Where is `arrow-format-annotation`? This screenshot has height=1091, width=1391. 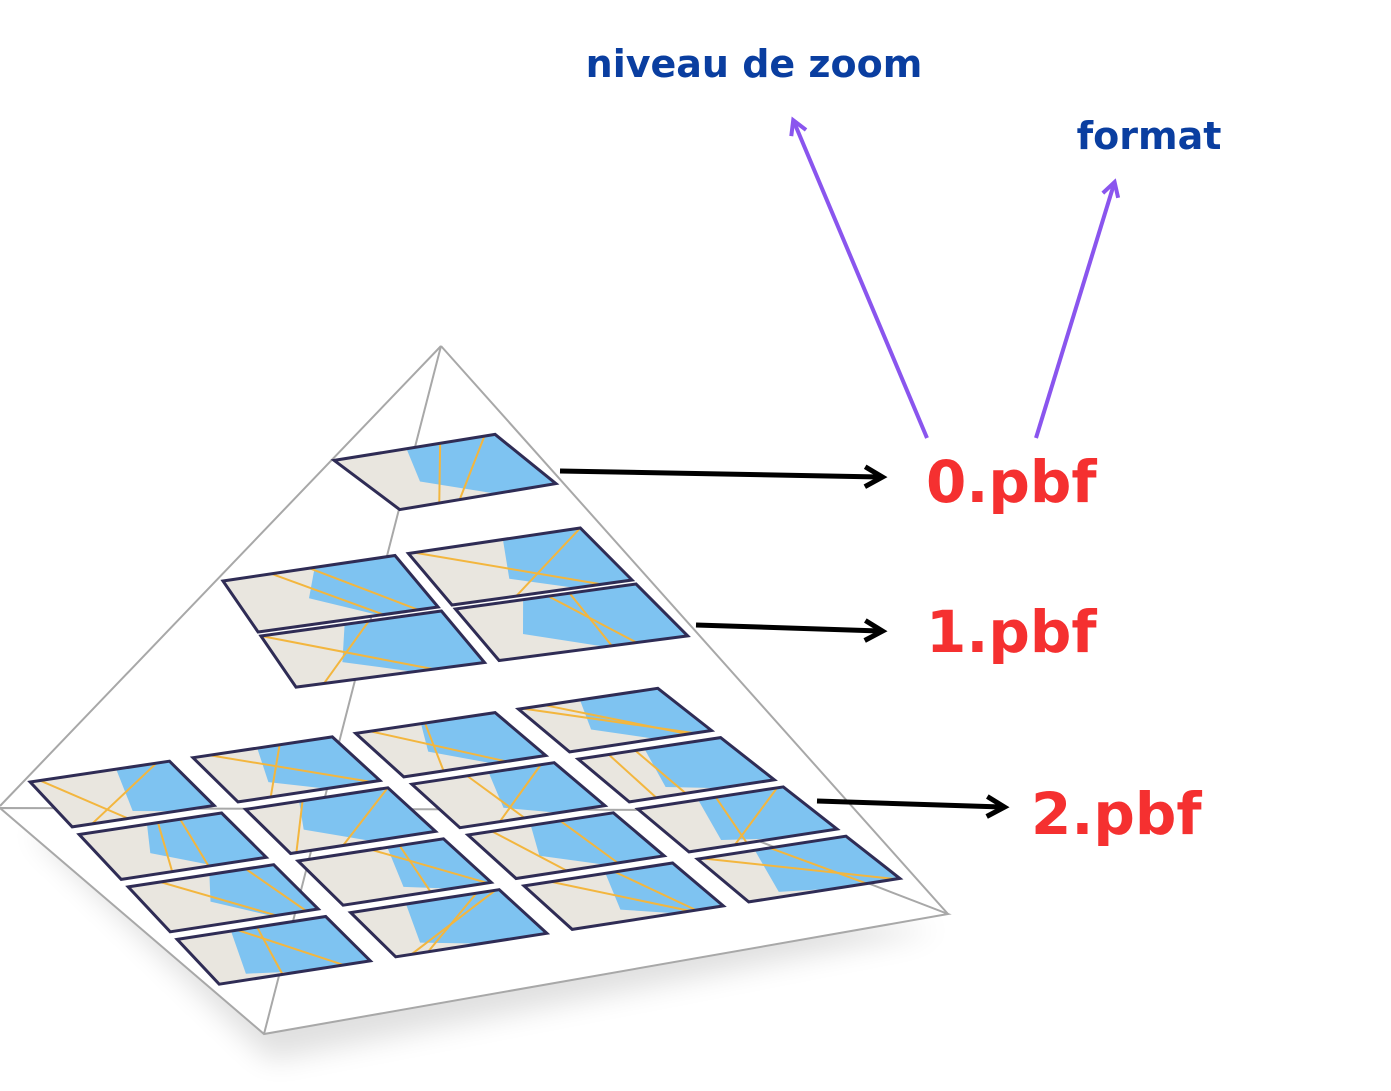
arrow-format-annotation is located at coordinates (1077, 308).